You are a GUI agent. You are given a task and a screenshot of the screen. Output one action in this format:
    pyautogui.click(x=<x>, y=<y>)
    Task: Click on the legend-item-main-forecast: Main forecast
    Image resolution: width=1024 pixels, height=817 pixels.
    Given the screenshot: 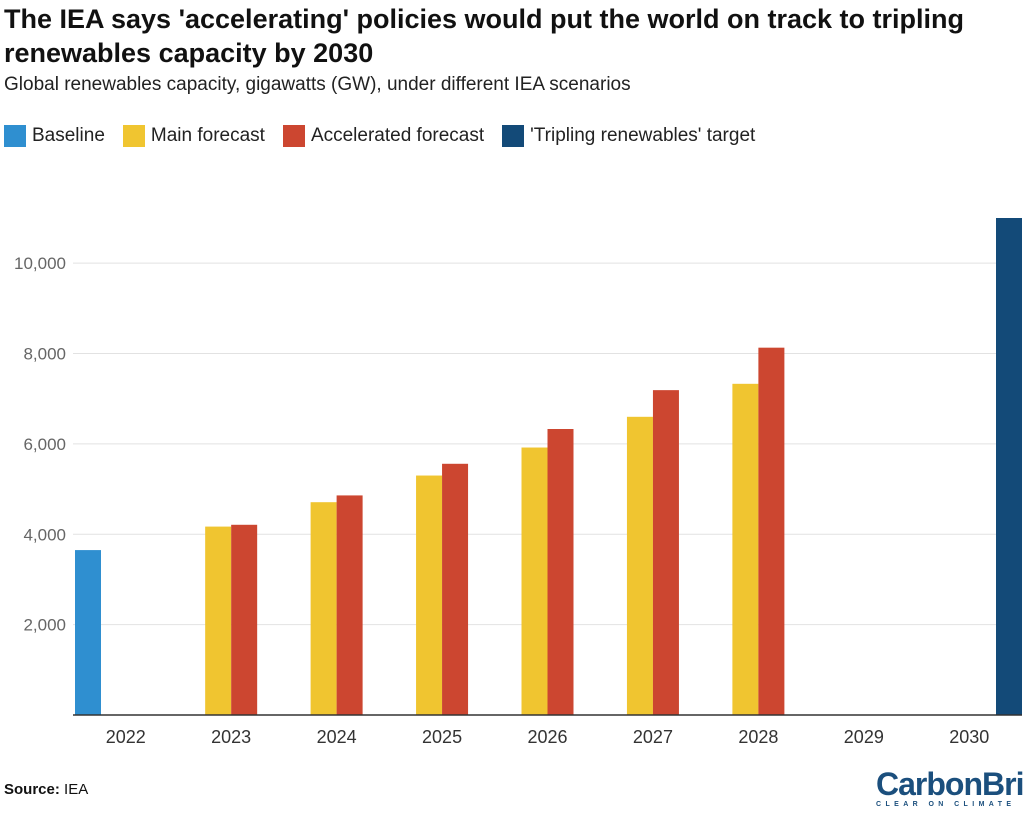 What is the action you would take?
    pyautogui.click(x=193, y=136)
    